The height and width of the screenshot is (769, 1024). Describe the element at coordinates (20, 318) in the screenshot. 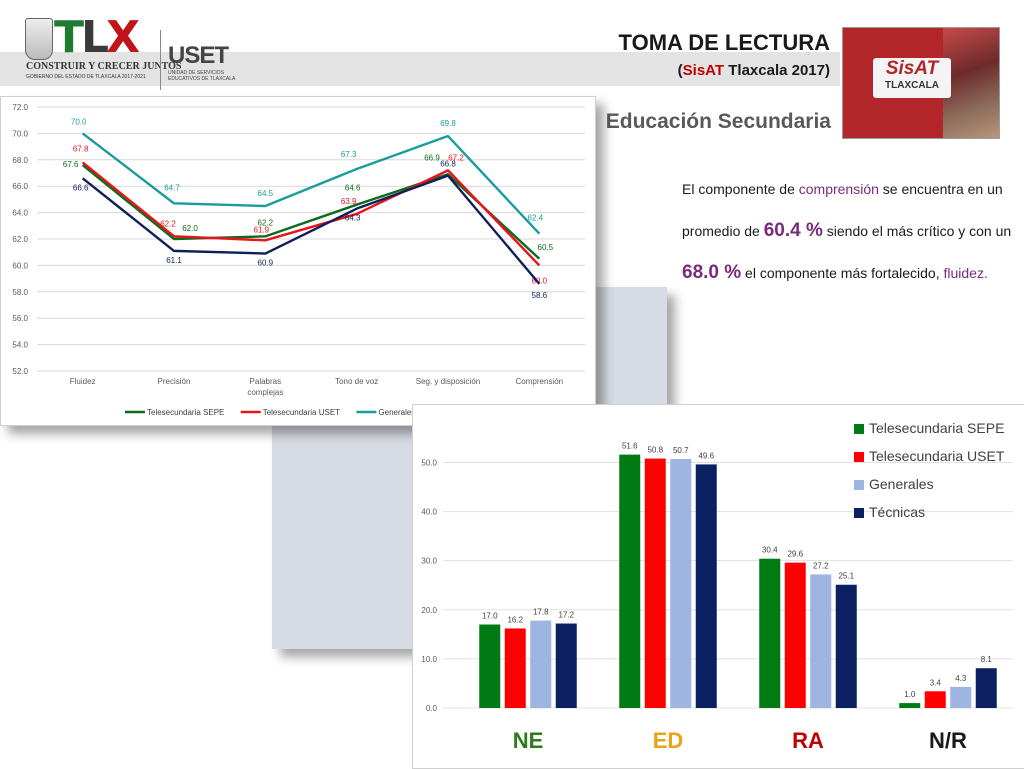

I see `y-tick-label: 56.0` at that location.